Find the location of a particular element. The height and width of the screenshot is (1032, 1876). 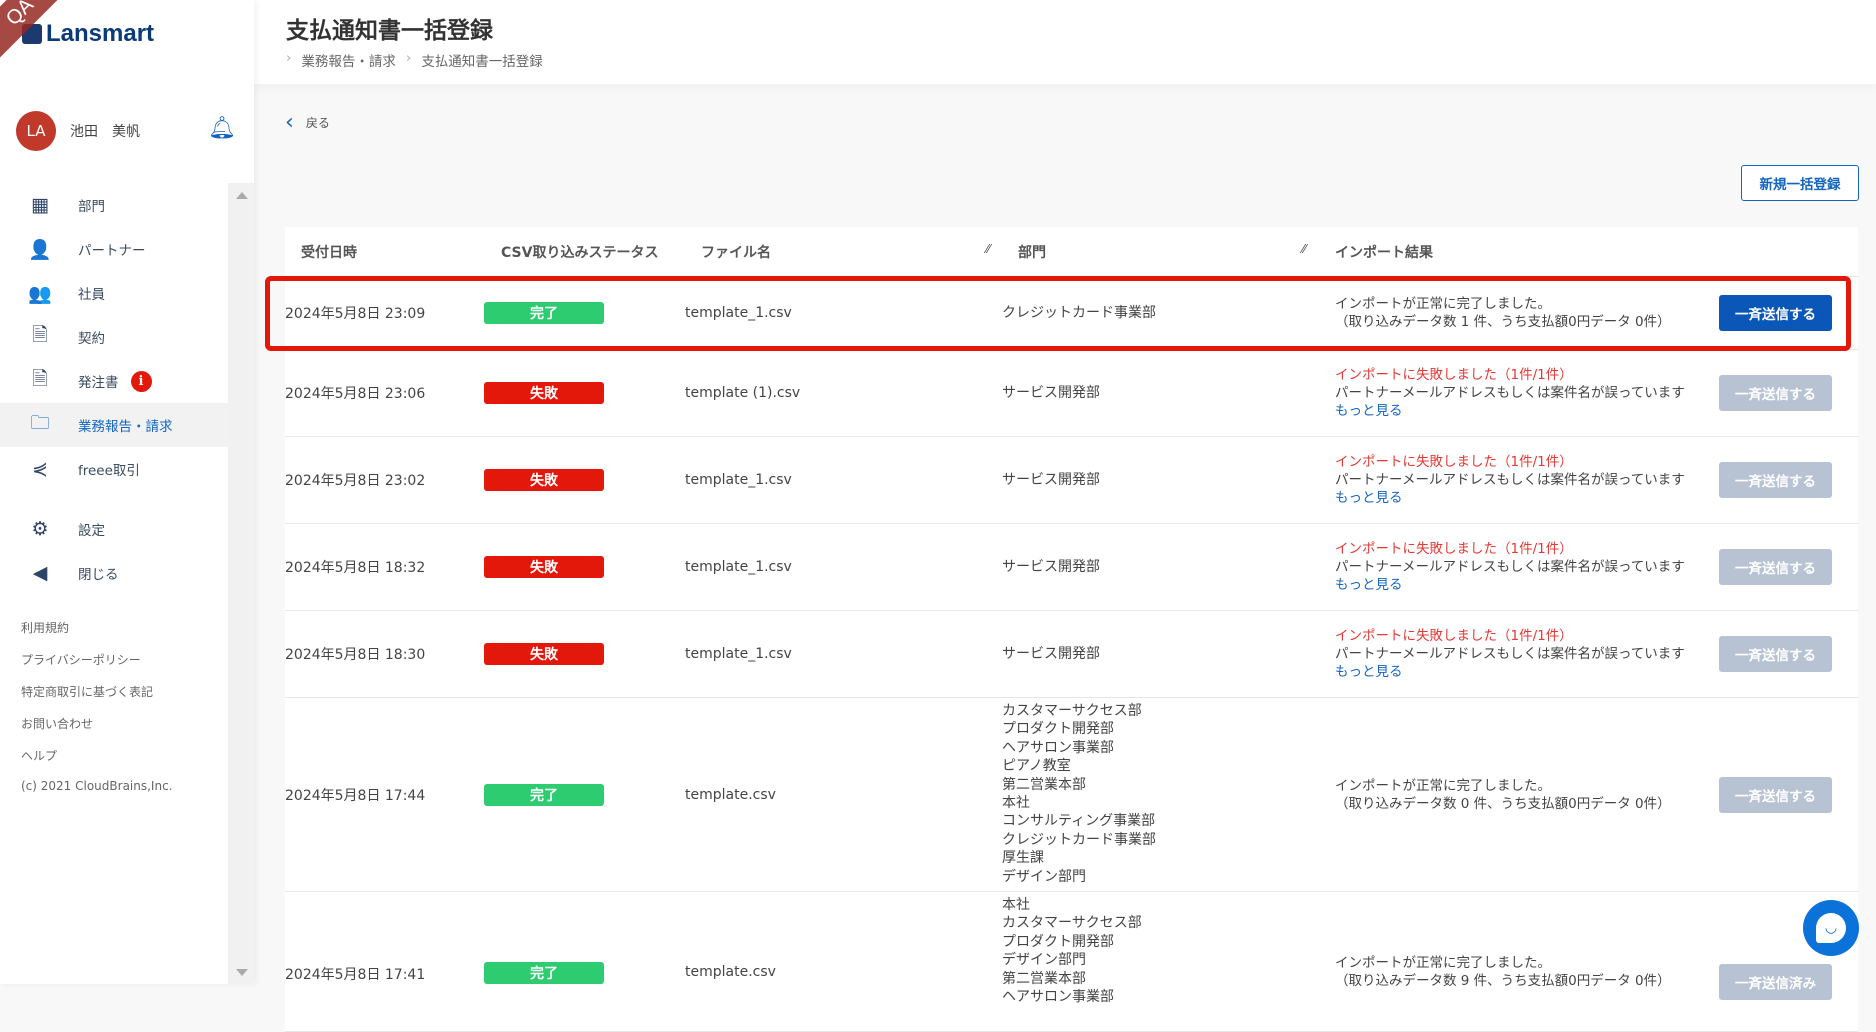

scroll-up-icon is located at coordinates (242, 195).